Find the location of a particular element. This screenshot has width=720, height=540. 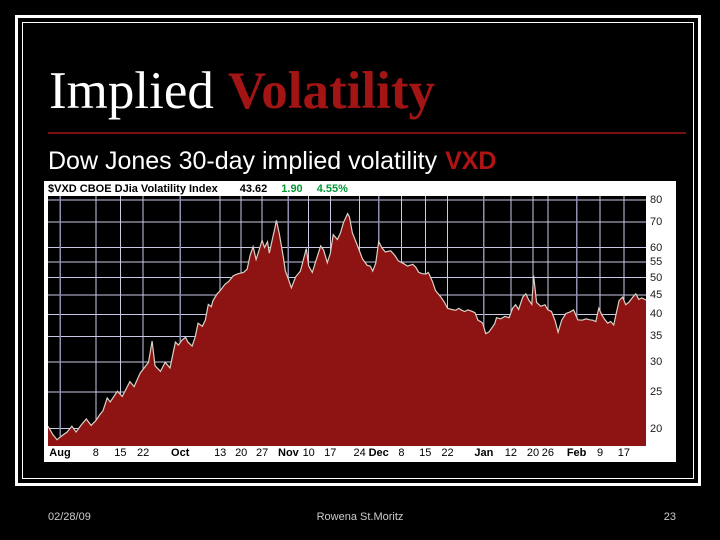

footer-page-number: 23 is located at coordinates (669, 517).